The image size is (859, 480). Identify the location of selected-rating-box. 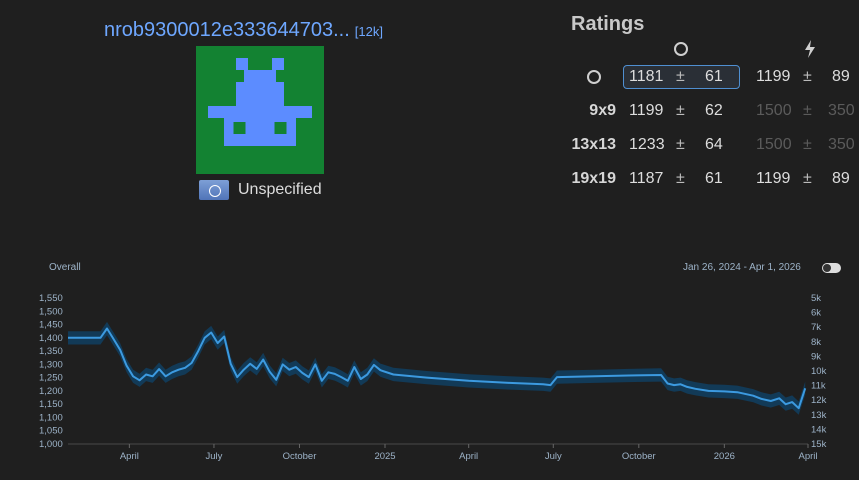
(681, 77).